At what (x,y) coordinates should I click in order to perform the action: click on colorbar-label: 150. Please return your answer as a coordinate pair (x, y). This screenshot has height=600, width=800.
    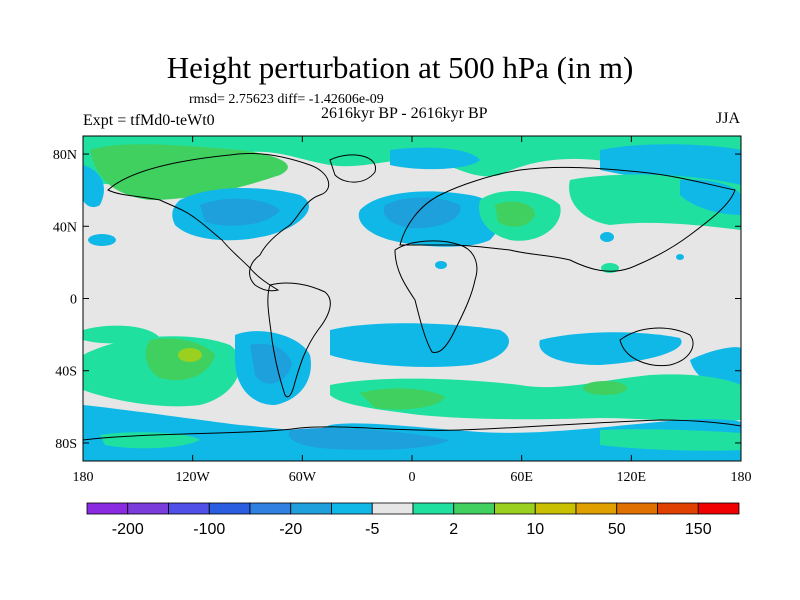
    Looking at the image, I should click on (698, 529).